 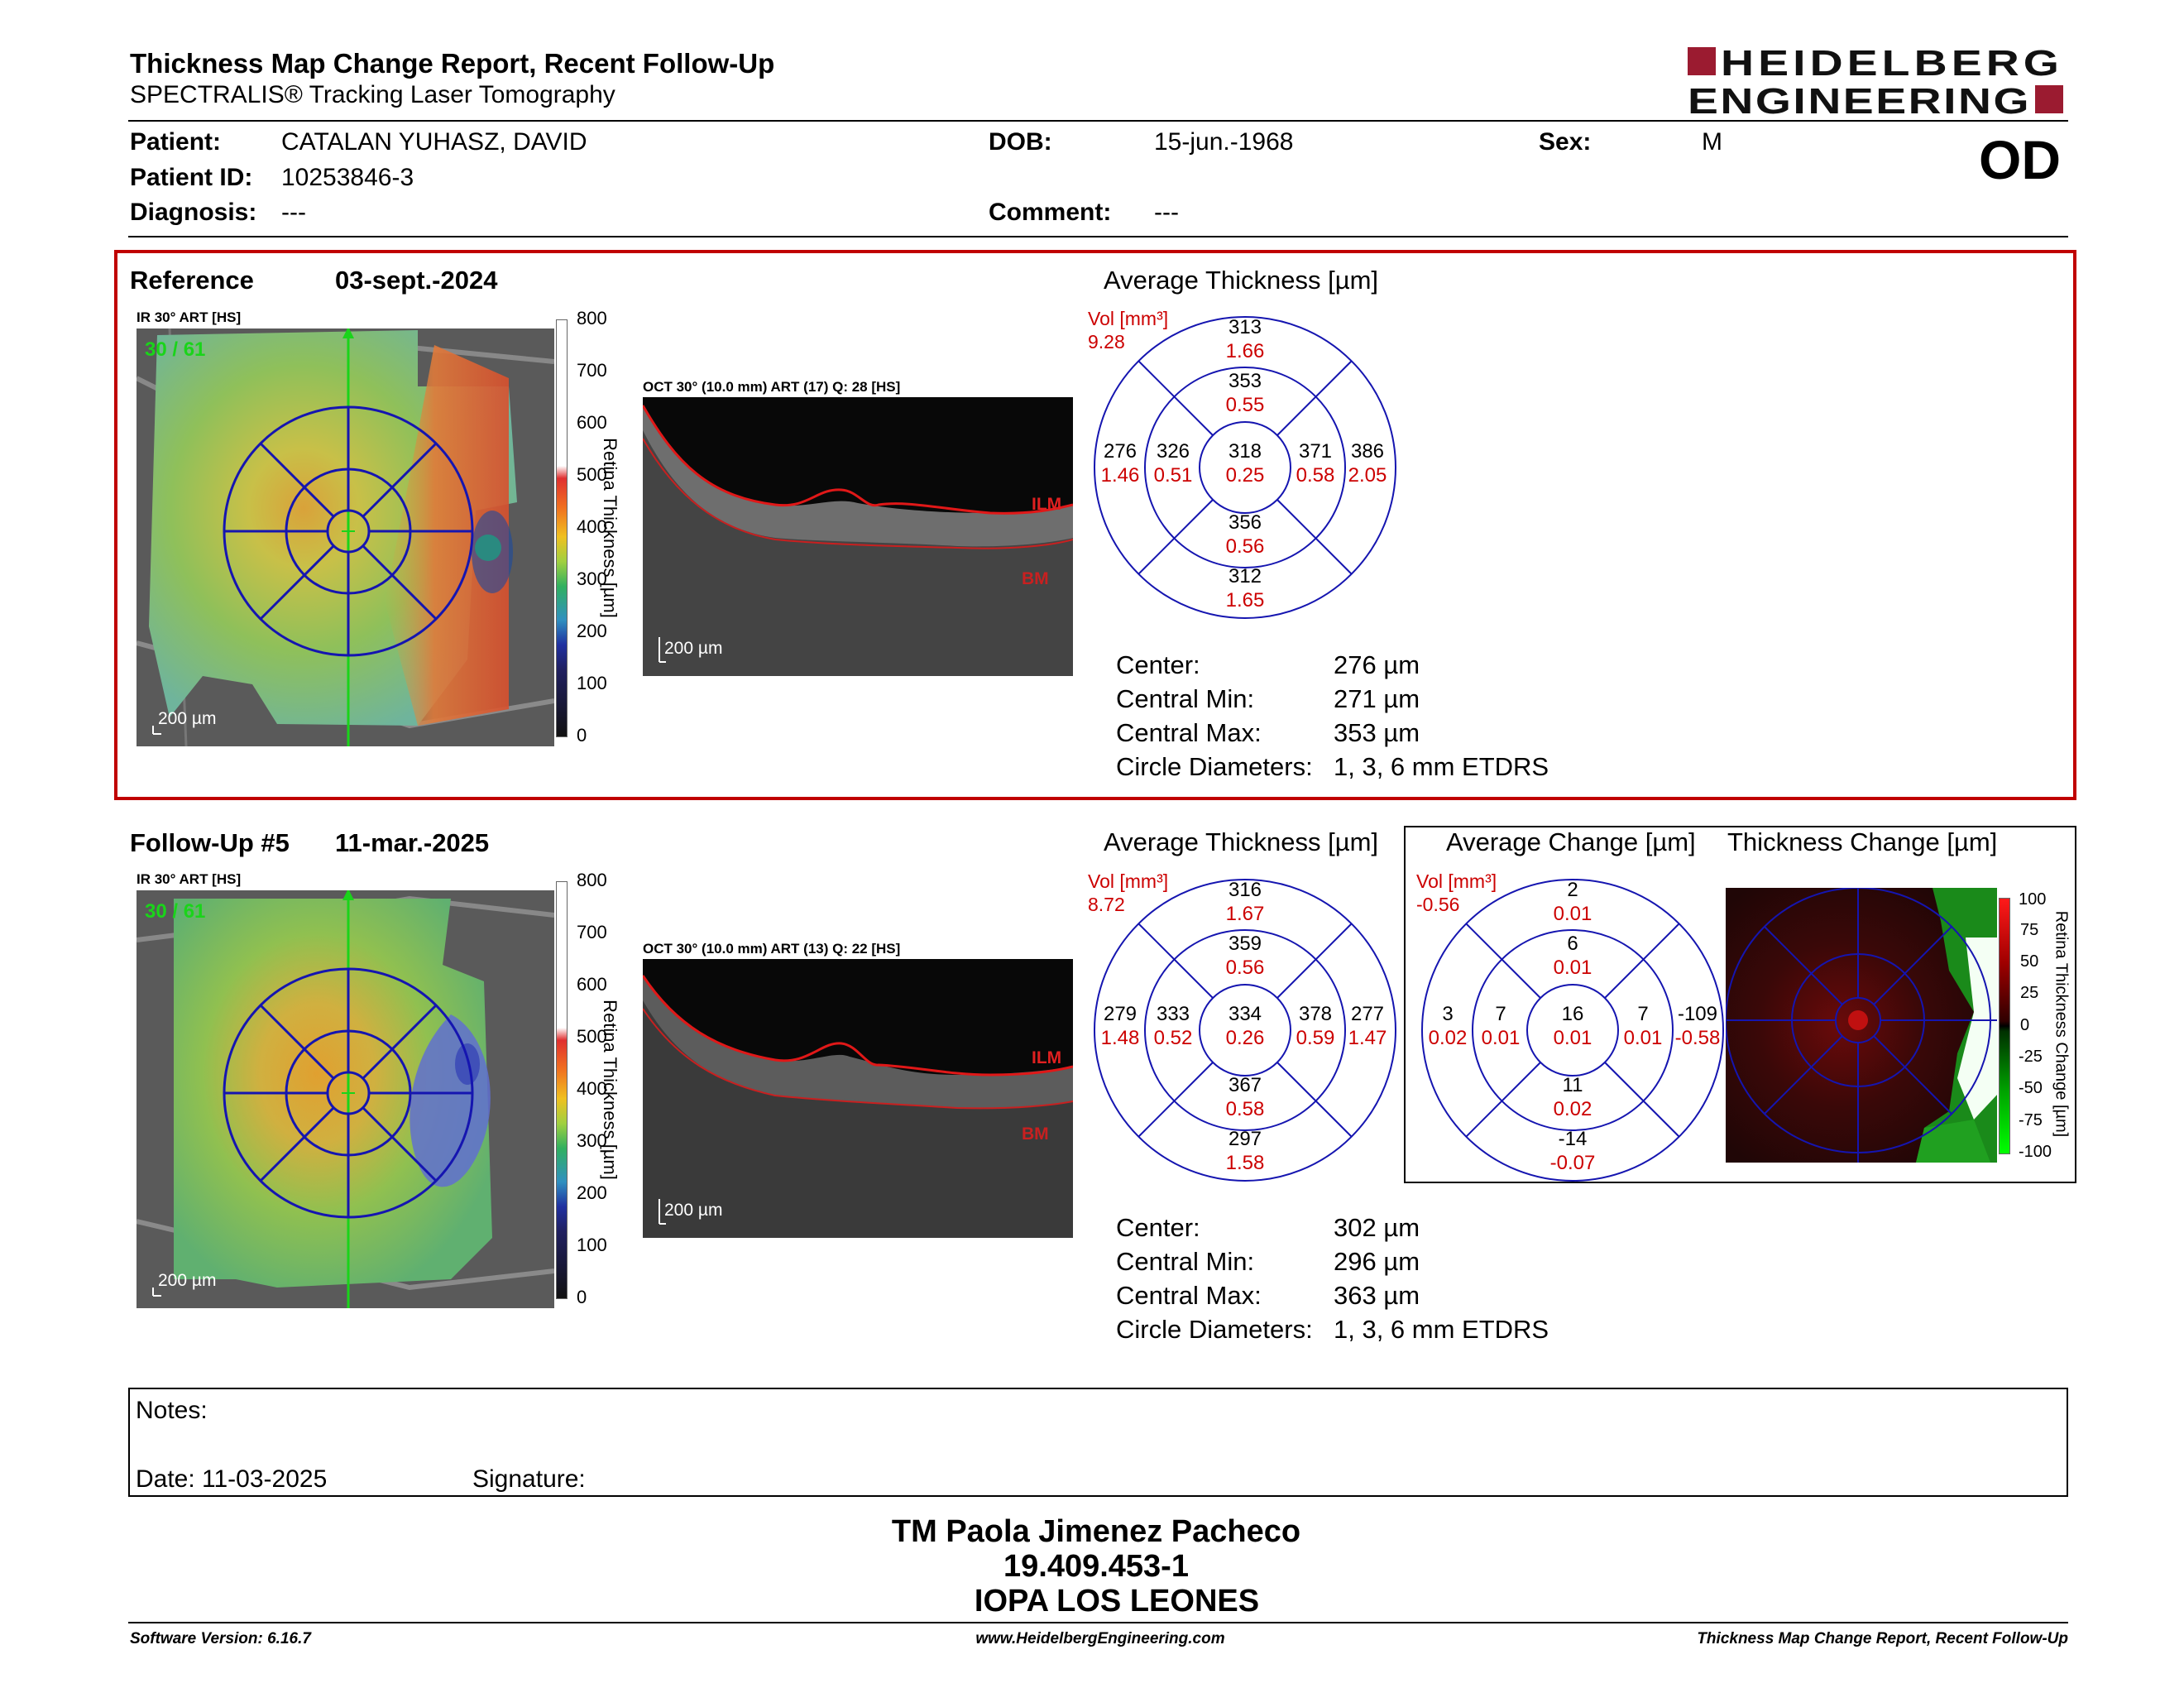 What do you see at coordinates (1377, 1295) in the screenshot?
I see `stat-value: 363 µm` at bounding box center [1377, 1295].